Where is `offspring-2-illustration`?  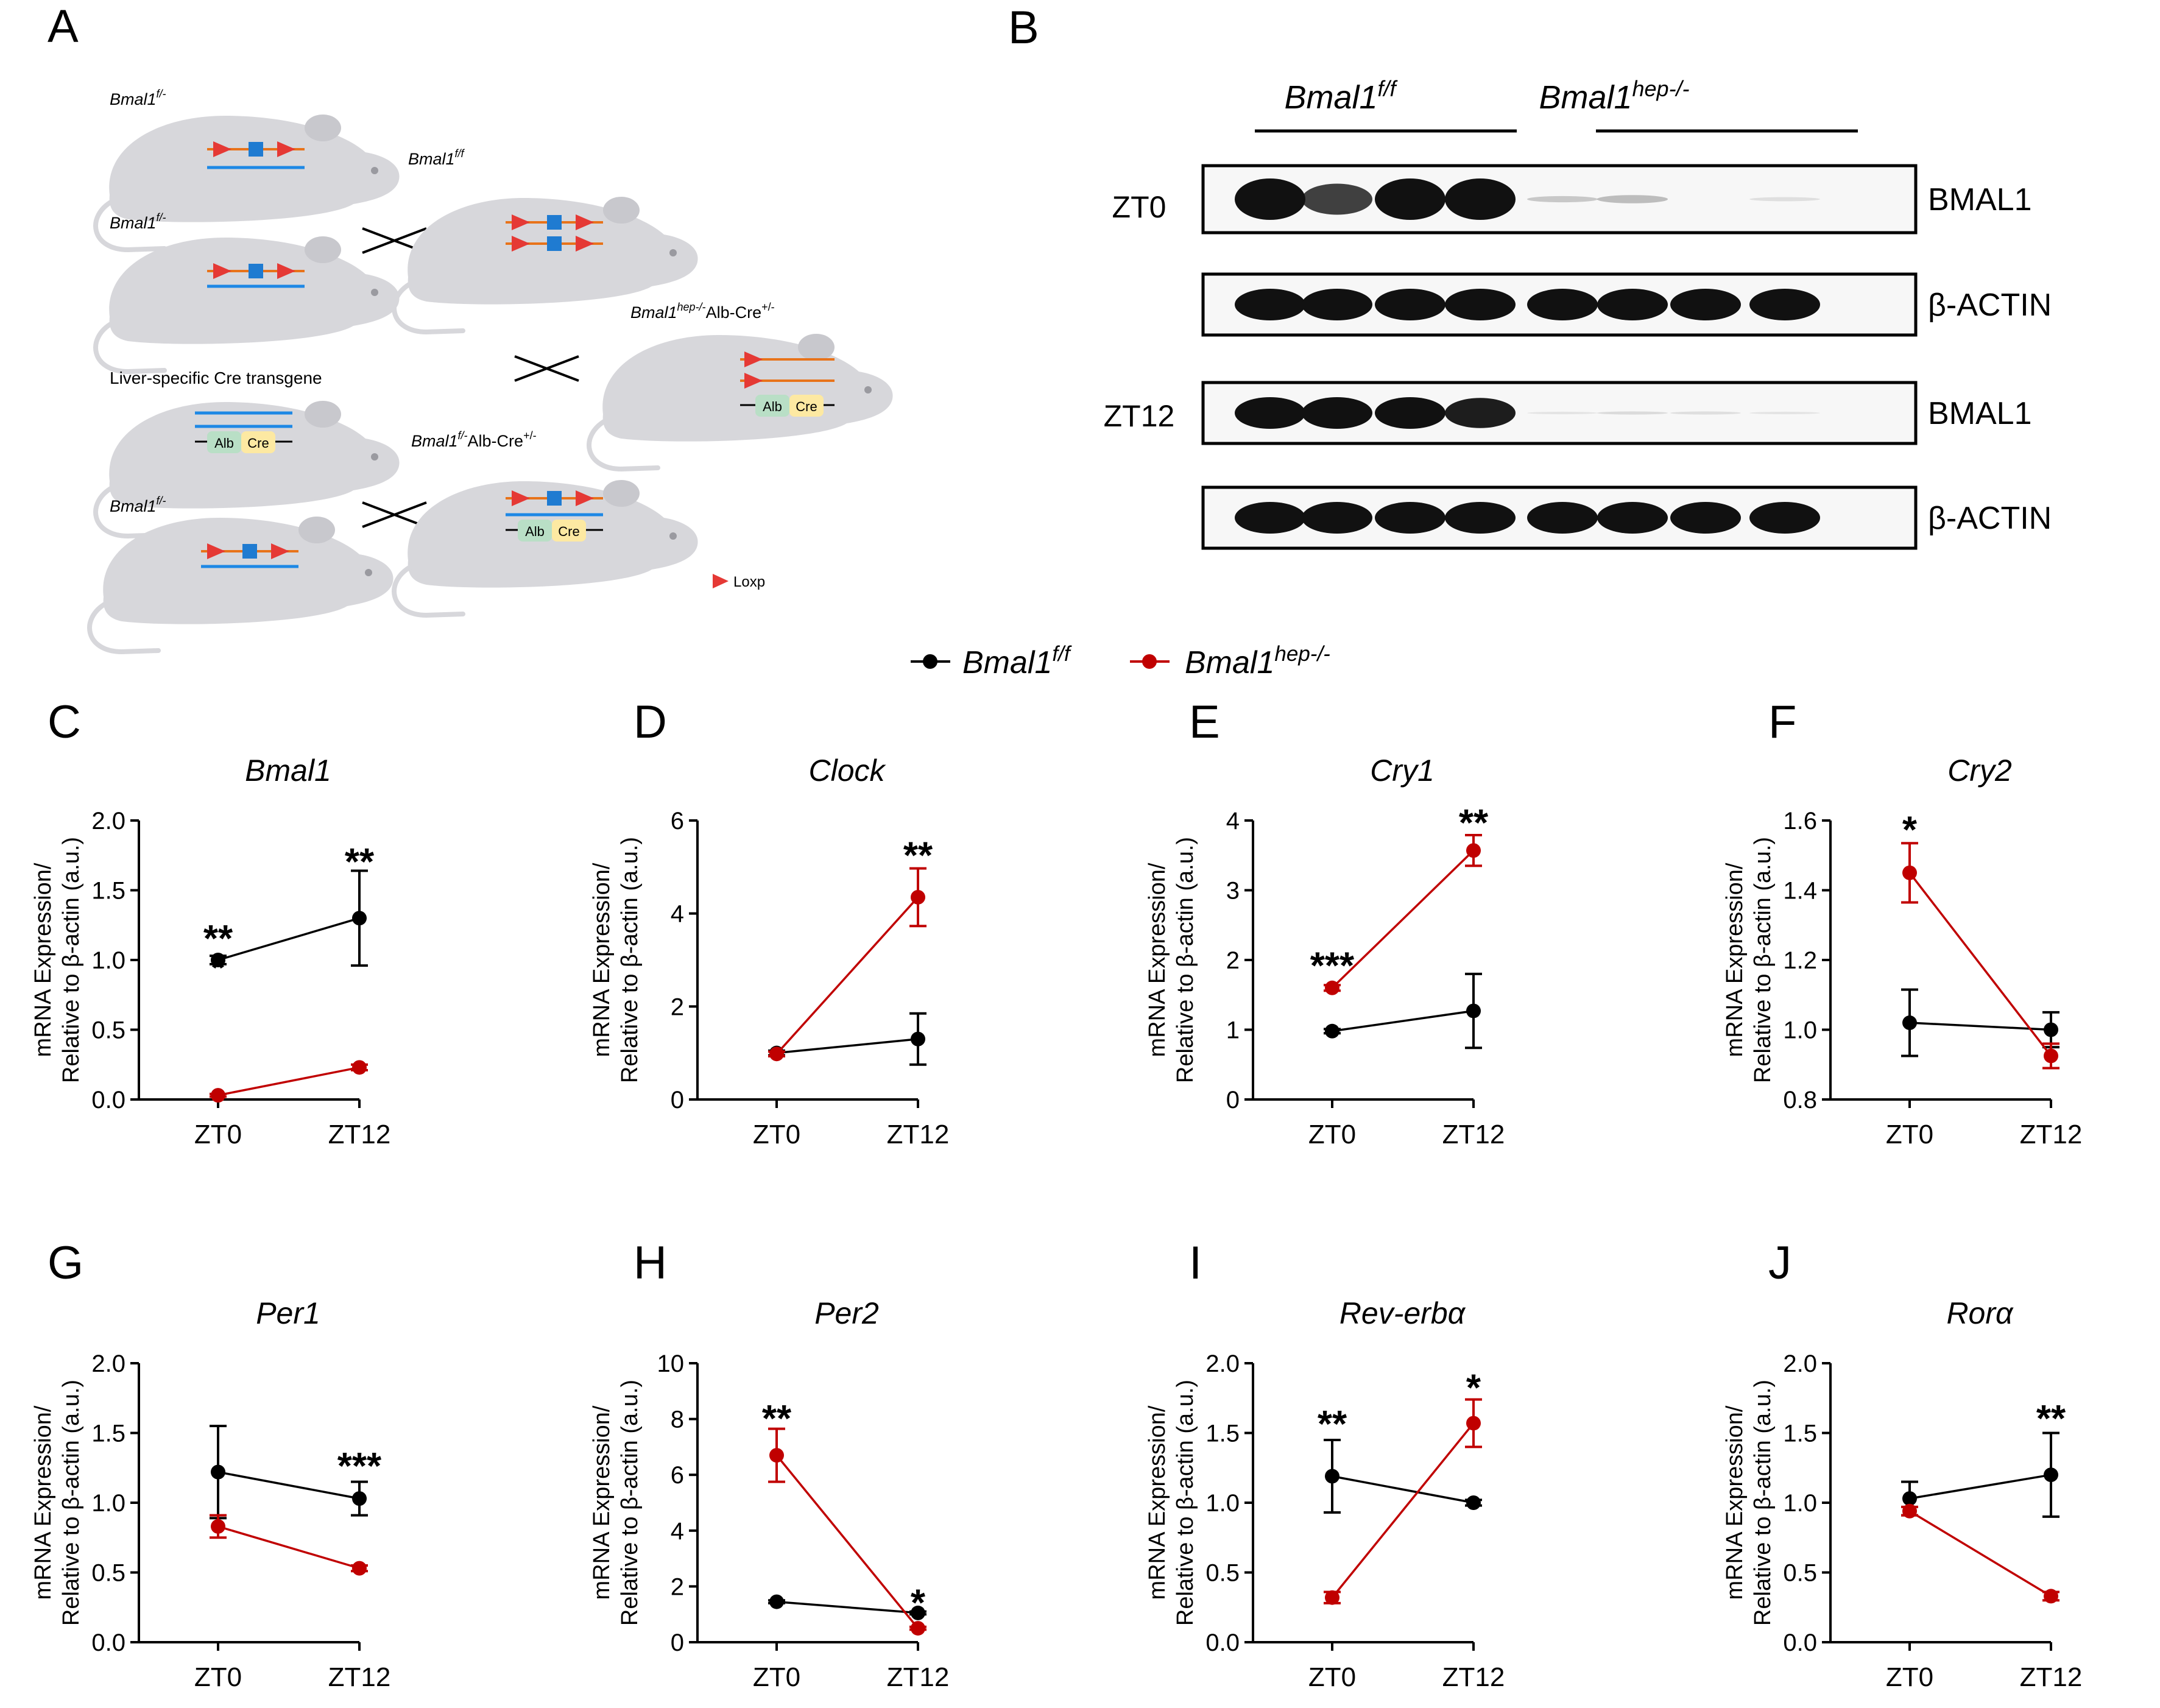
offspring-2-illustration is located at coordinates (546, 547).